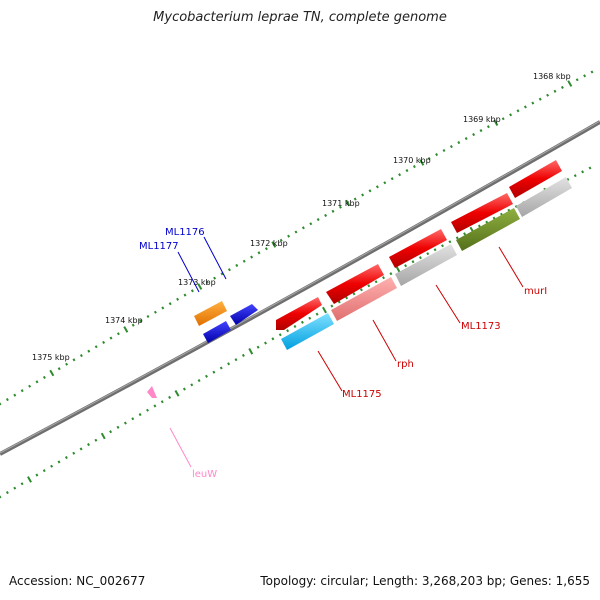 Image resolution: width=600 pixels, height=600 pixels. I want to click on gene-cds-cyan-ML1175, so click(307, 331).